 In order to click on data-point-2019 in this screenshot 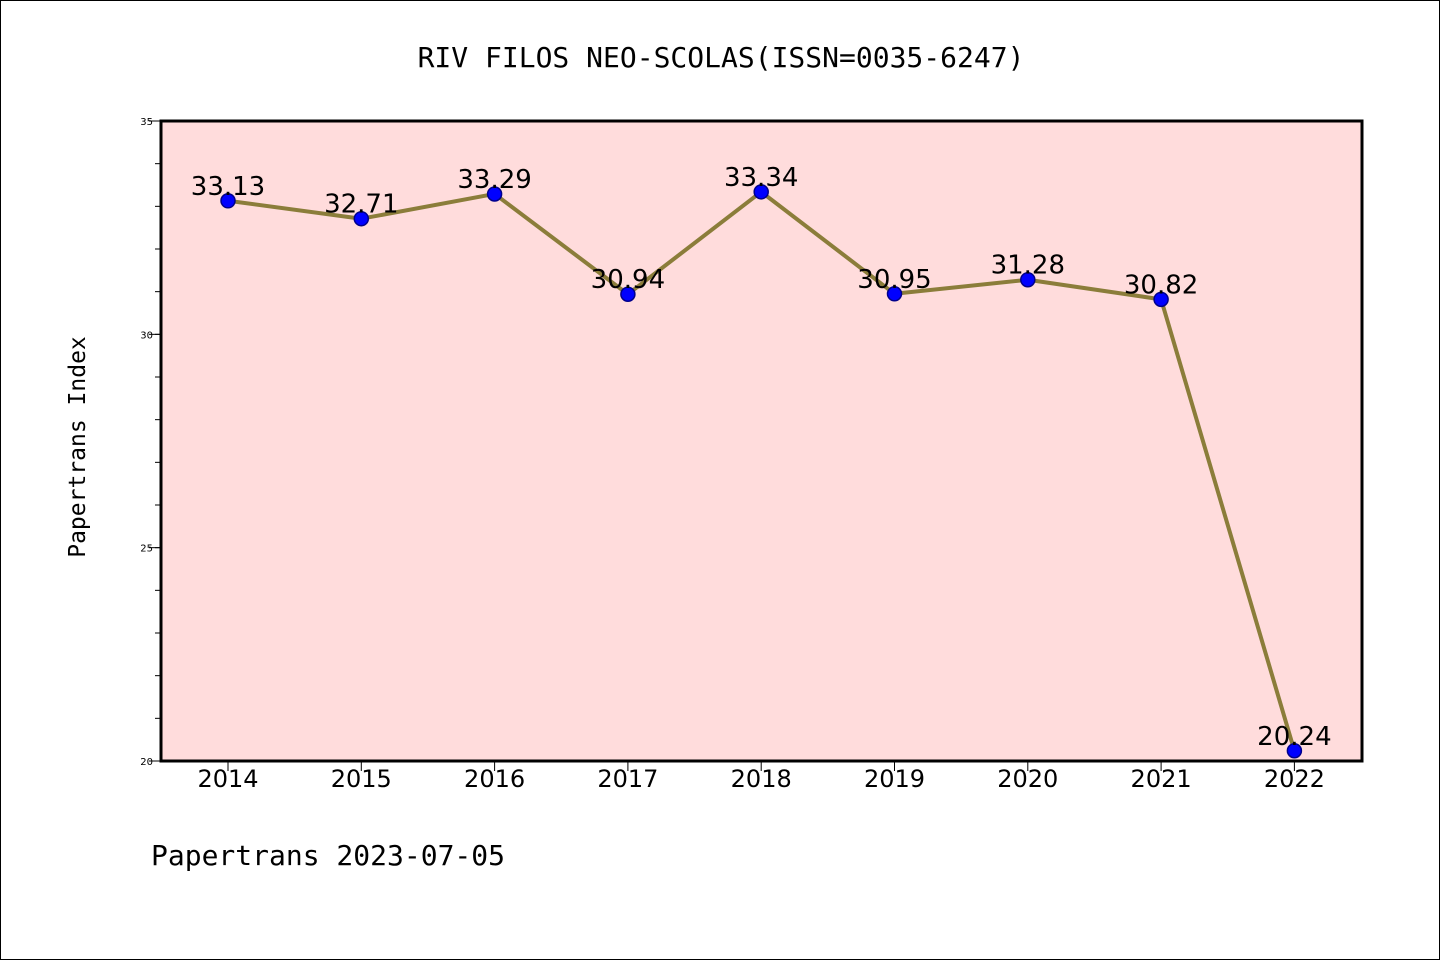, I will do `click(894, 294)`.